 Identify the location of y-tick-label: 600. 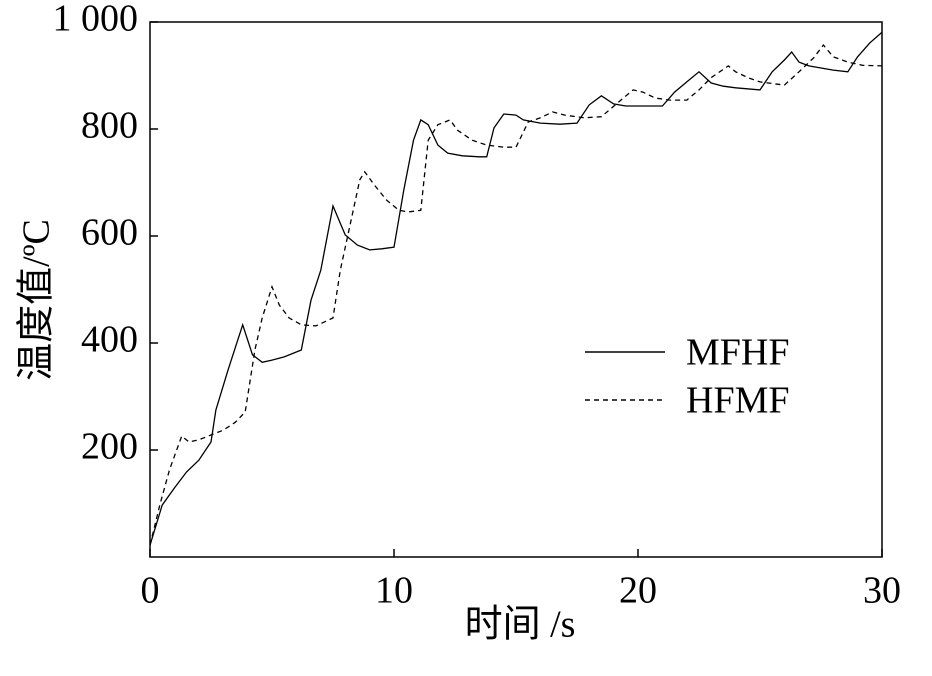
(109, 233).